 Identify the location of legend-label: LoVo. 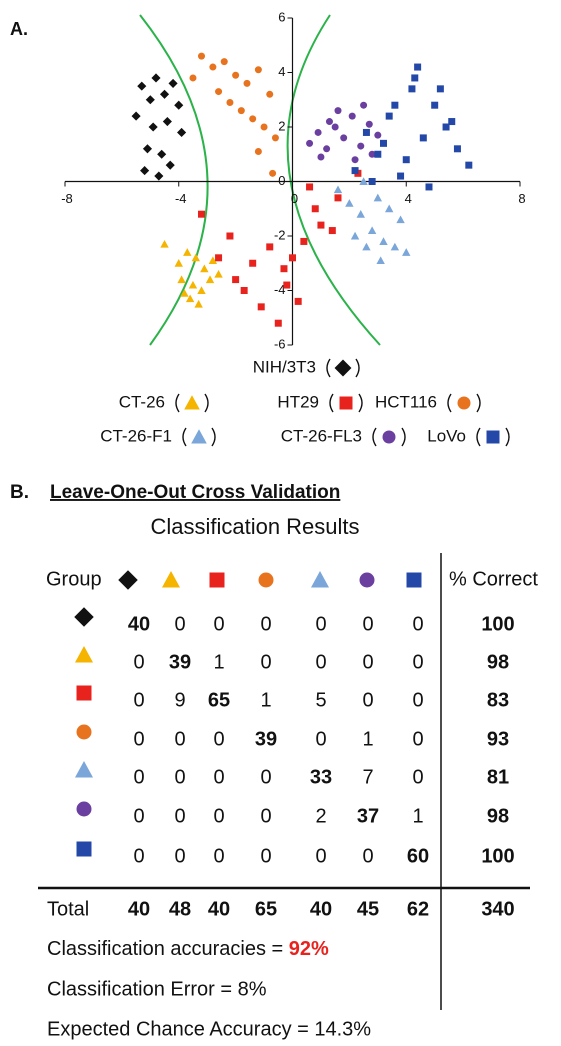
(446, 435).